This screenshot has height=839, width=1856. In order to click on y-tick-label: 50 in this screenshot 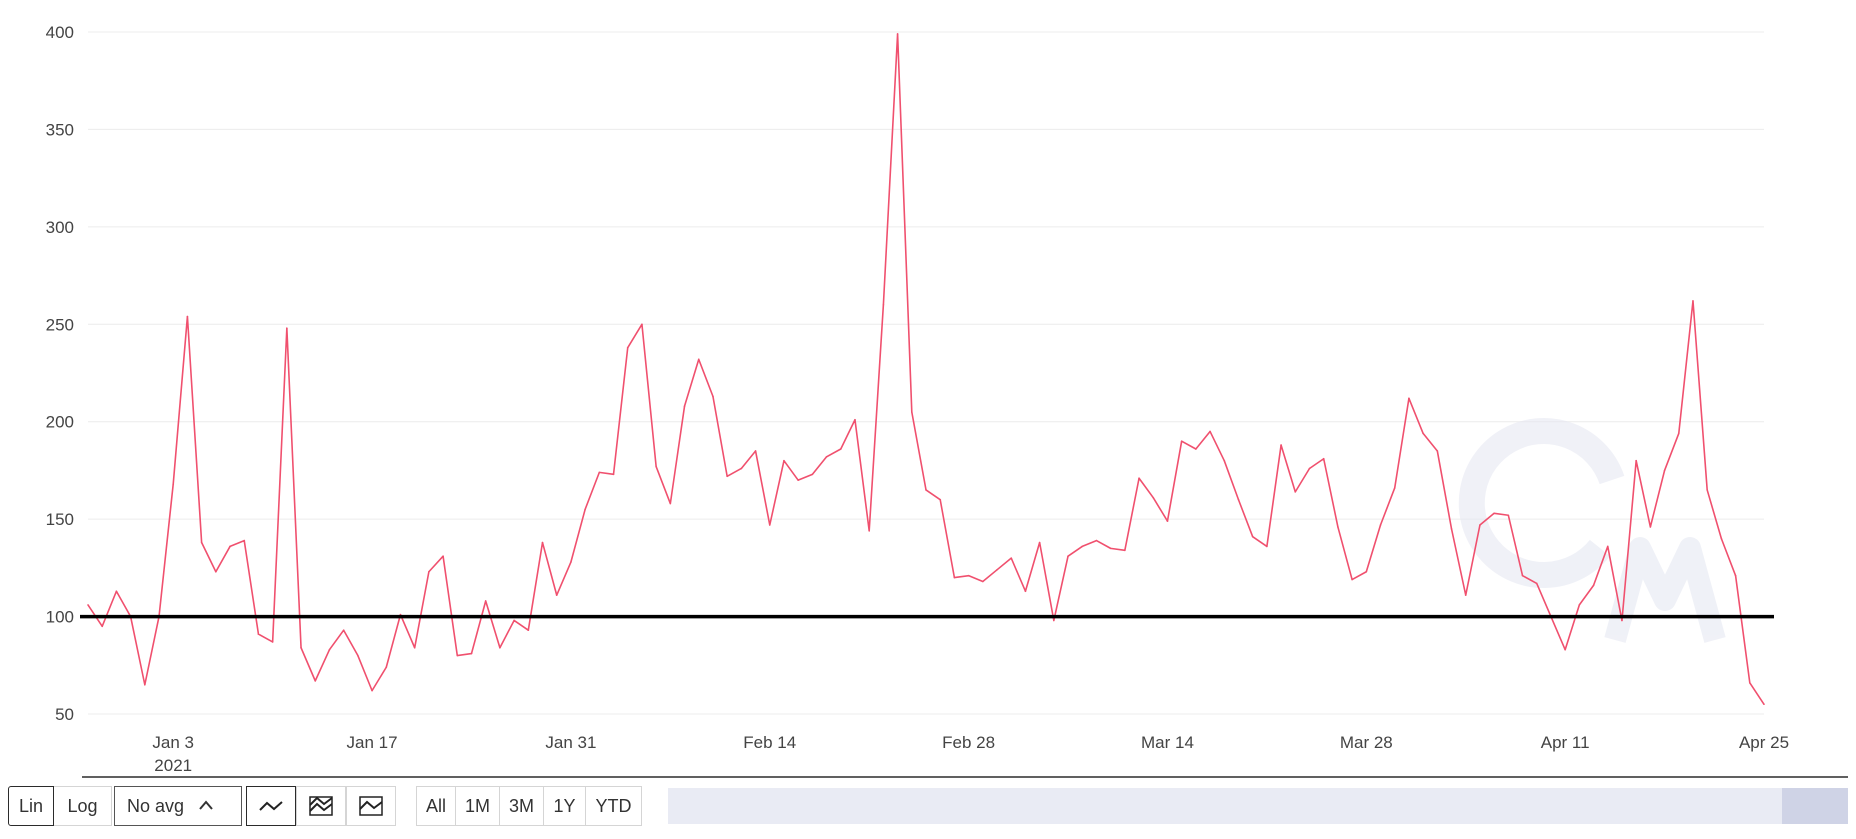, I will do `click(64, 714)`.